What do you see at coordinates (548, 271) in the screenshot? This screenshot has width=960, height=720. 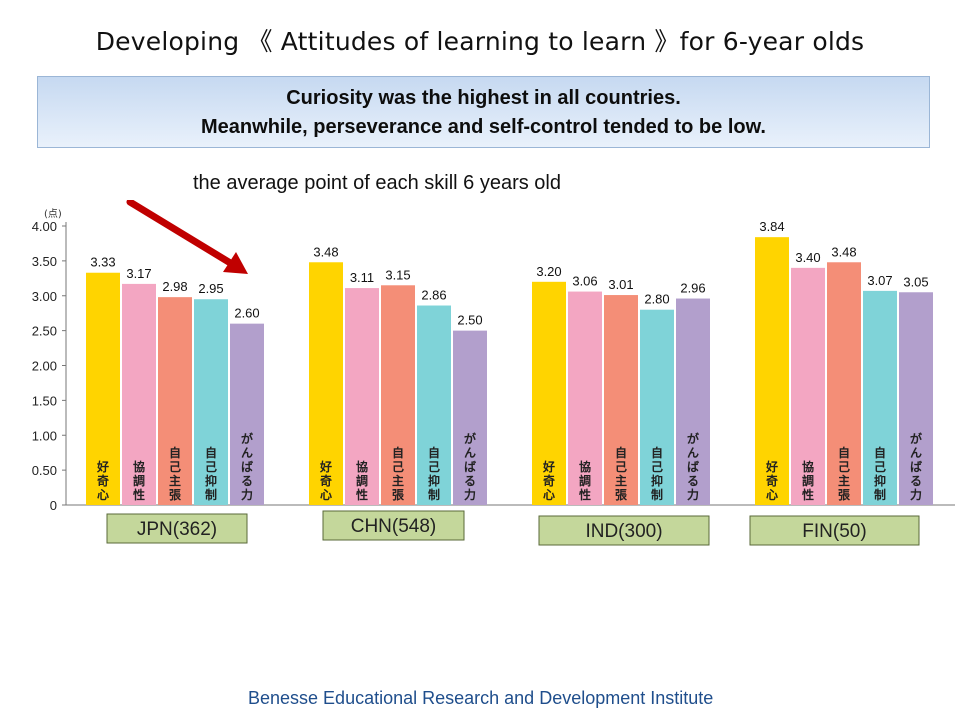 I see `bar-value-label: 3.20` at bounding box center [548, 271].